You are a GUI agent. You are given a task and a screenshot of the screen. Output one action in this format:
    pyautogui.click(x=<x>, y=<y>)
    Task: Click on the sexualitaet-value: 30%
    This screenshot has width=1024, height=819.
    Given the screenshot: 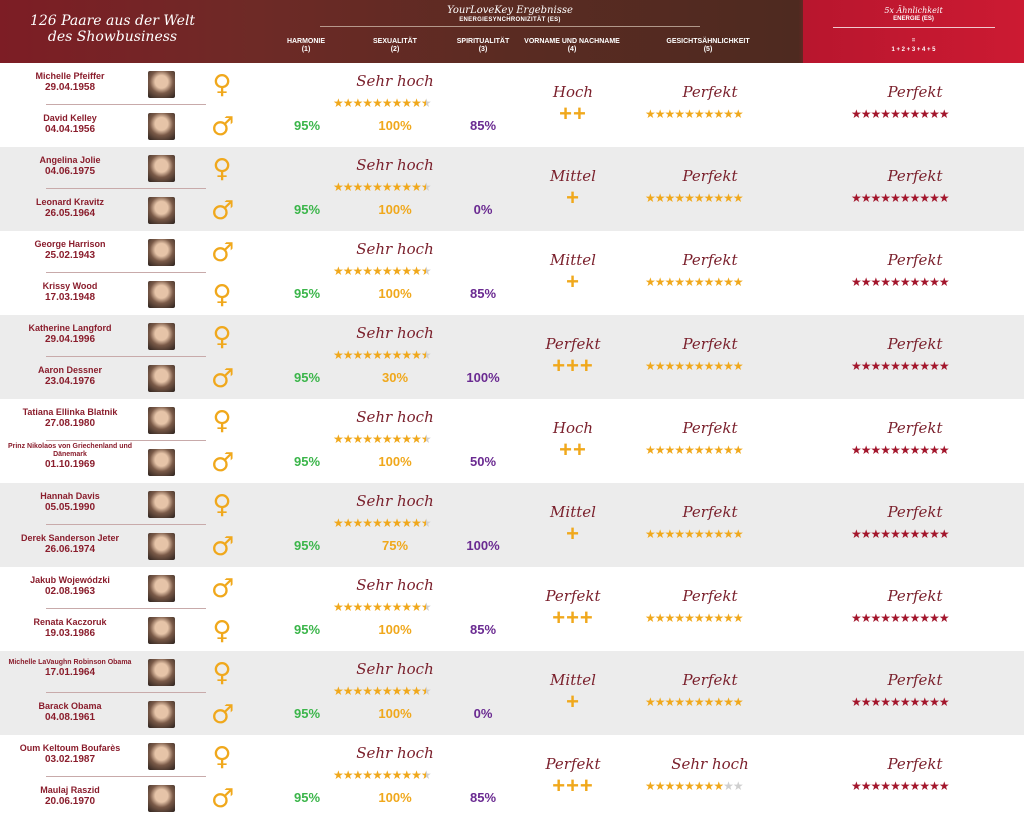 What is the action you would take?
    pyautogui.click(x=395, y=377)
    